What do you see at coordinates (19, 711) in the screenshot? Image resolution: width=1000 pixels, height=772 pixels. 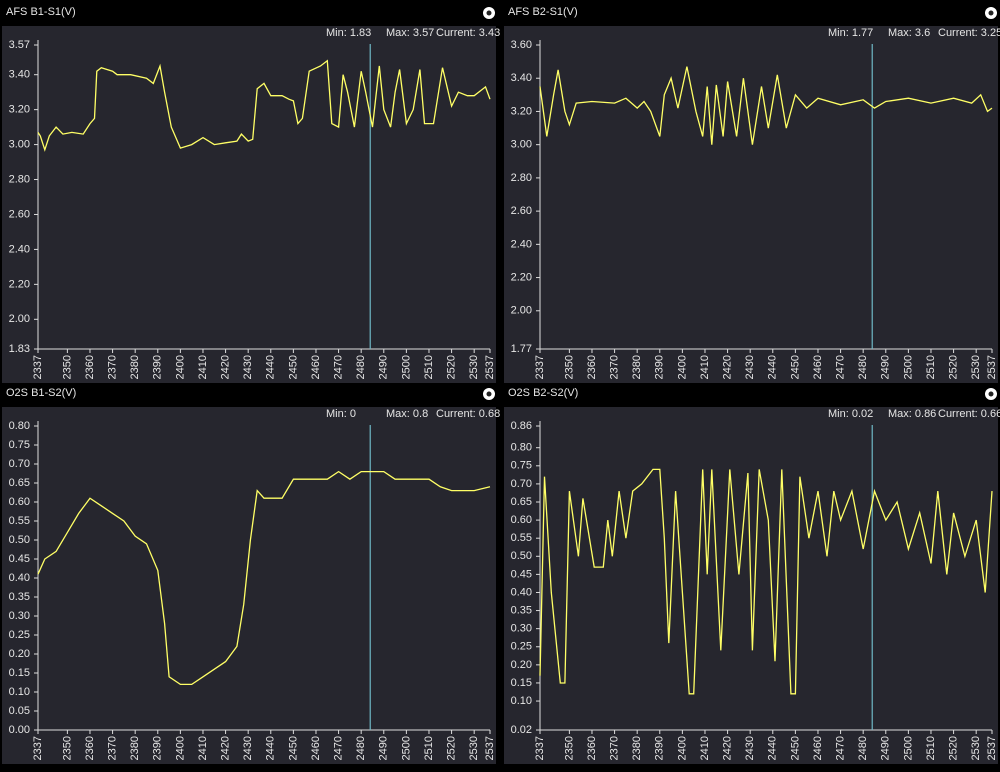 I see `y-tick-label: 0.05` at bounding box center [19, 711].